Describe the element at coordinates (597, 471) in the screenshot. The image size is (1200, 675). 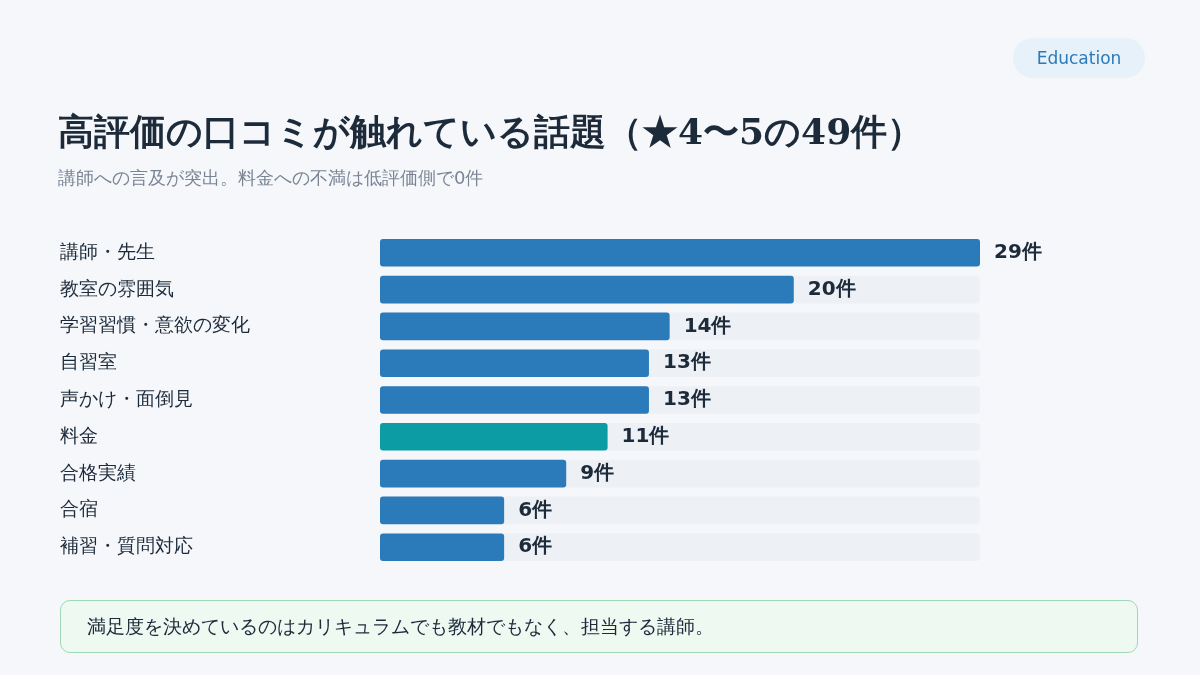
I see `data-label: 9件` at that location.